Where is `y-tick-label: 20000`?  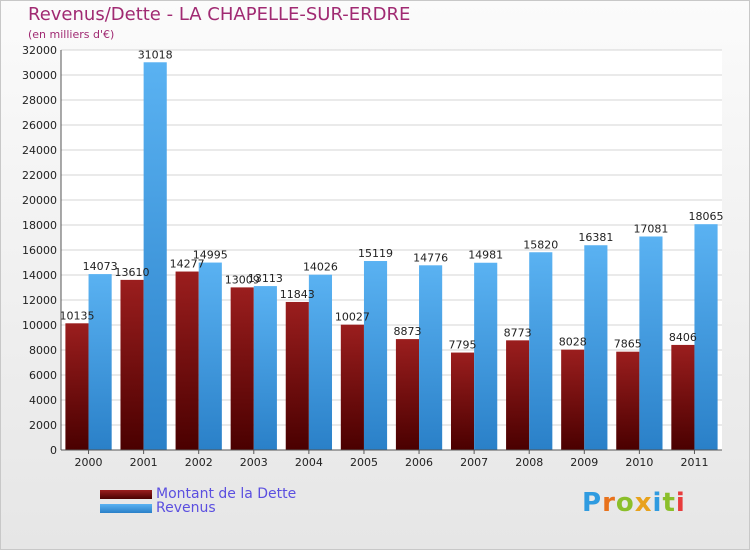
y-tick-label: 20000 is located at coordinates (39, 200).